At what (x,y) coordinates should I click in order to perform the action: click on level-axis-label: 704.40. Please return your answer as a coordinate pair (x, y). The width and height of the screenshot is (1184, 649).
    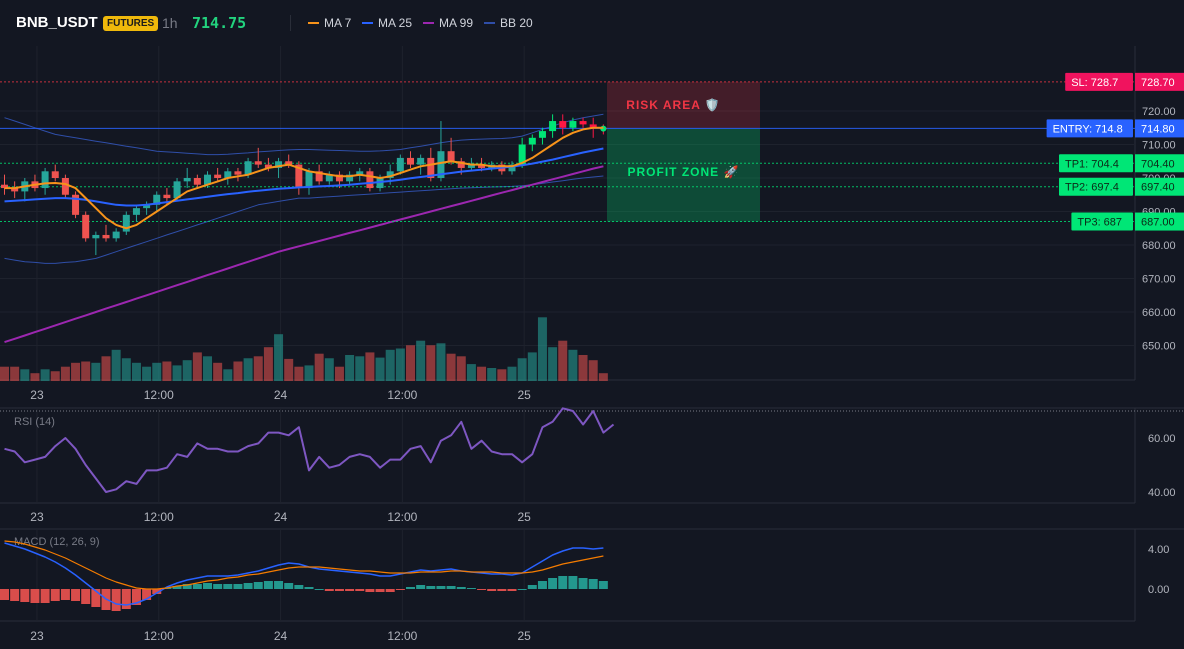
    Looking at the image, I should click on (1158, 164).